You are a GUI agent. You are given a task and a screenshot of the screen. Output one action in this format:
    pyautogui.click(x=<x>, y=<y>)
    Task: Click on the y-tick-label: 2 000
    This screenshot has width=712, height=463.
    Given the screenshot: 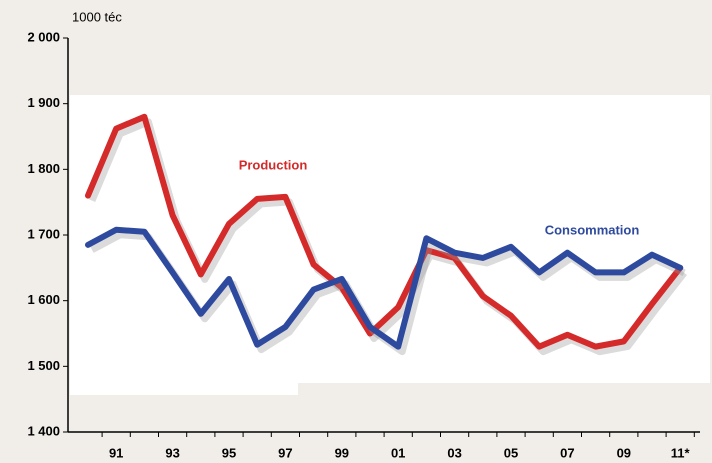 What is the action you would take?
    pyautogui.click(x=43, y=36)
    